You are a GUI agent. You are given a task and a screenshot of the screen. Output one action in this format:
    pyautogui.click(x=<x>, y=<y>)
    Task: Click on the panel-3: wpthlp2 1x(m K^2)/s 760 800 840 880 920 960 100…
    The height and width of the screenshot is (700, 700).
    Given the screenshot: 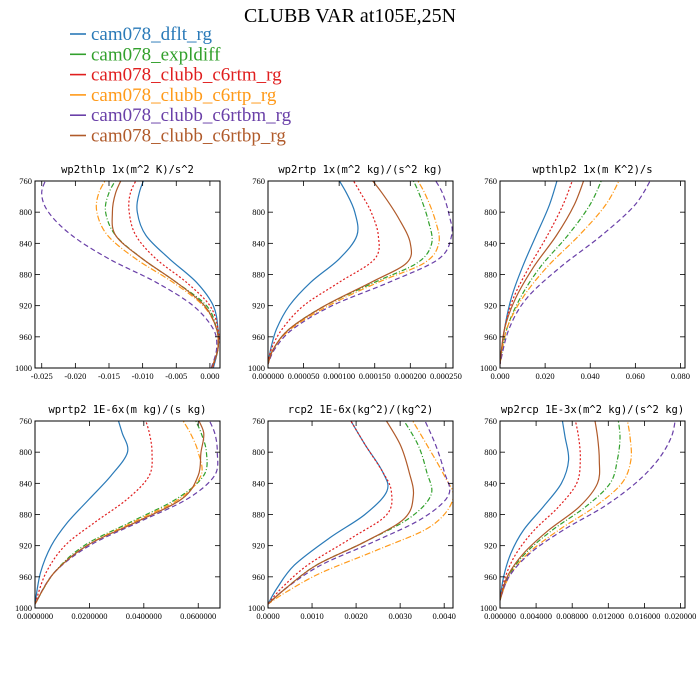 What is the action you would take?
    pyautogui.click(x=585, y=272)
    